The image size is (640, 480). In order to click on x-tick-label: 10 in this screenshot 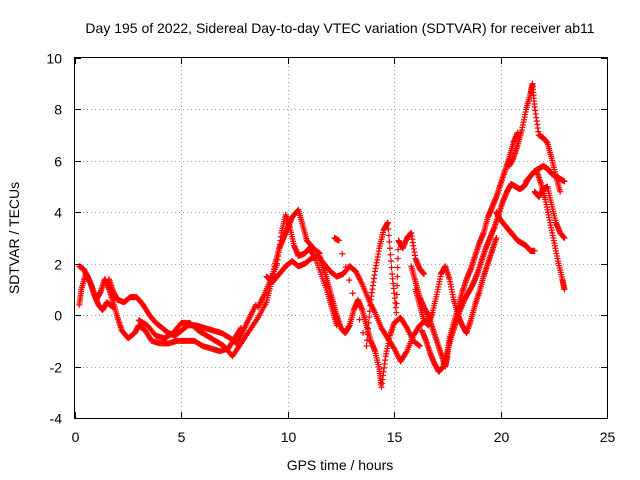, I will do `click(289, 437)`.